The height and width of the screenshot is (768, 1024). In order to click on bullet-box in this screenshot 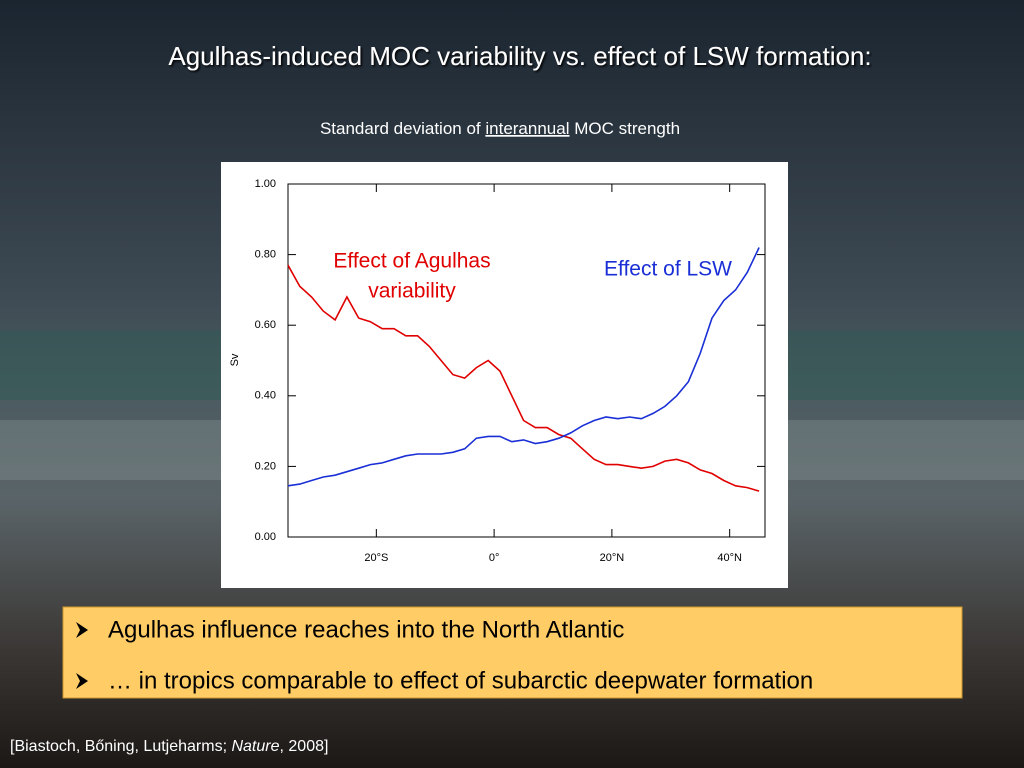, I will do `click(512, 652)`.